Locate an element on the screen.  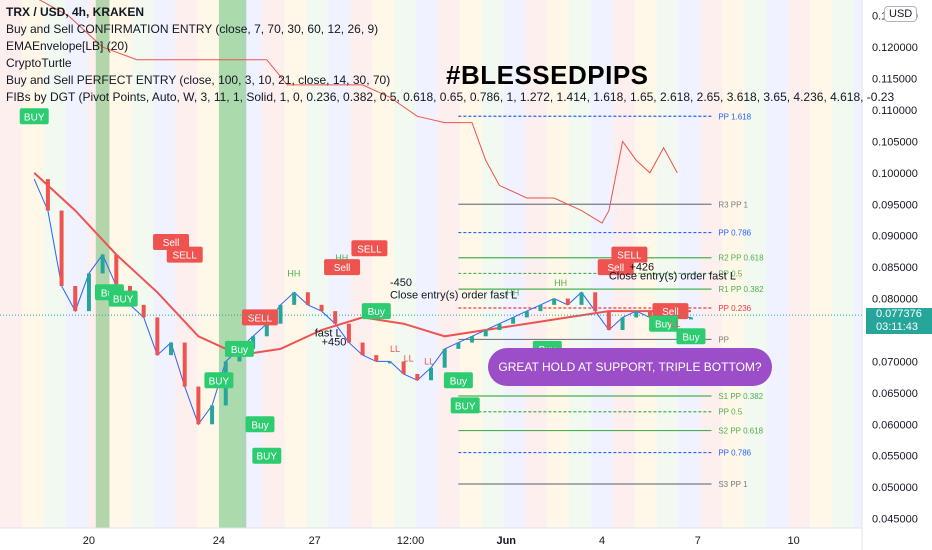
y-tick-label: 0.045000 is located at coordinates (895, 520).